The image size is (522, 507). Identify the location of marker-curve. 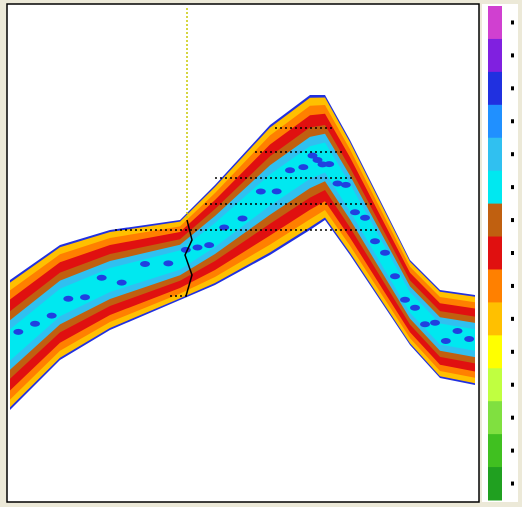
(188, 258).